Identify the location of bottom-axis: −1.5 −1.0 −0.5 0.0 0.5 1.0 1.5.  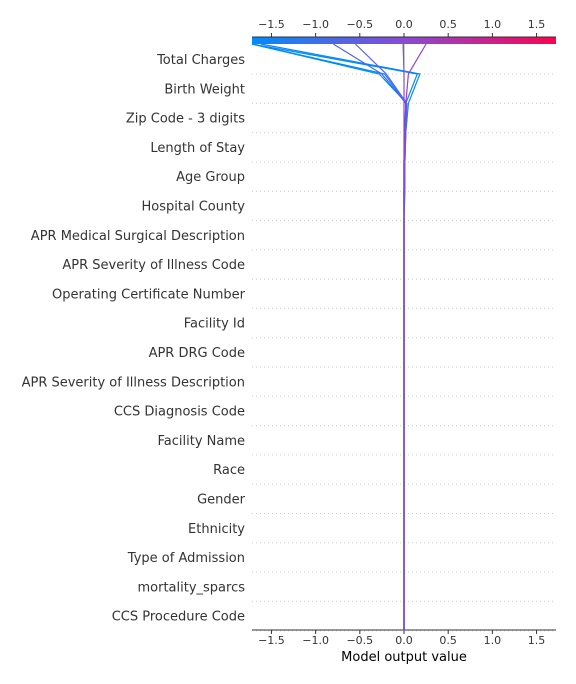
(404, 638).